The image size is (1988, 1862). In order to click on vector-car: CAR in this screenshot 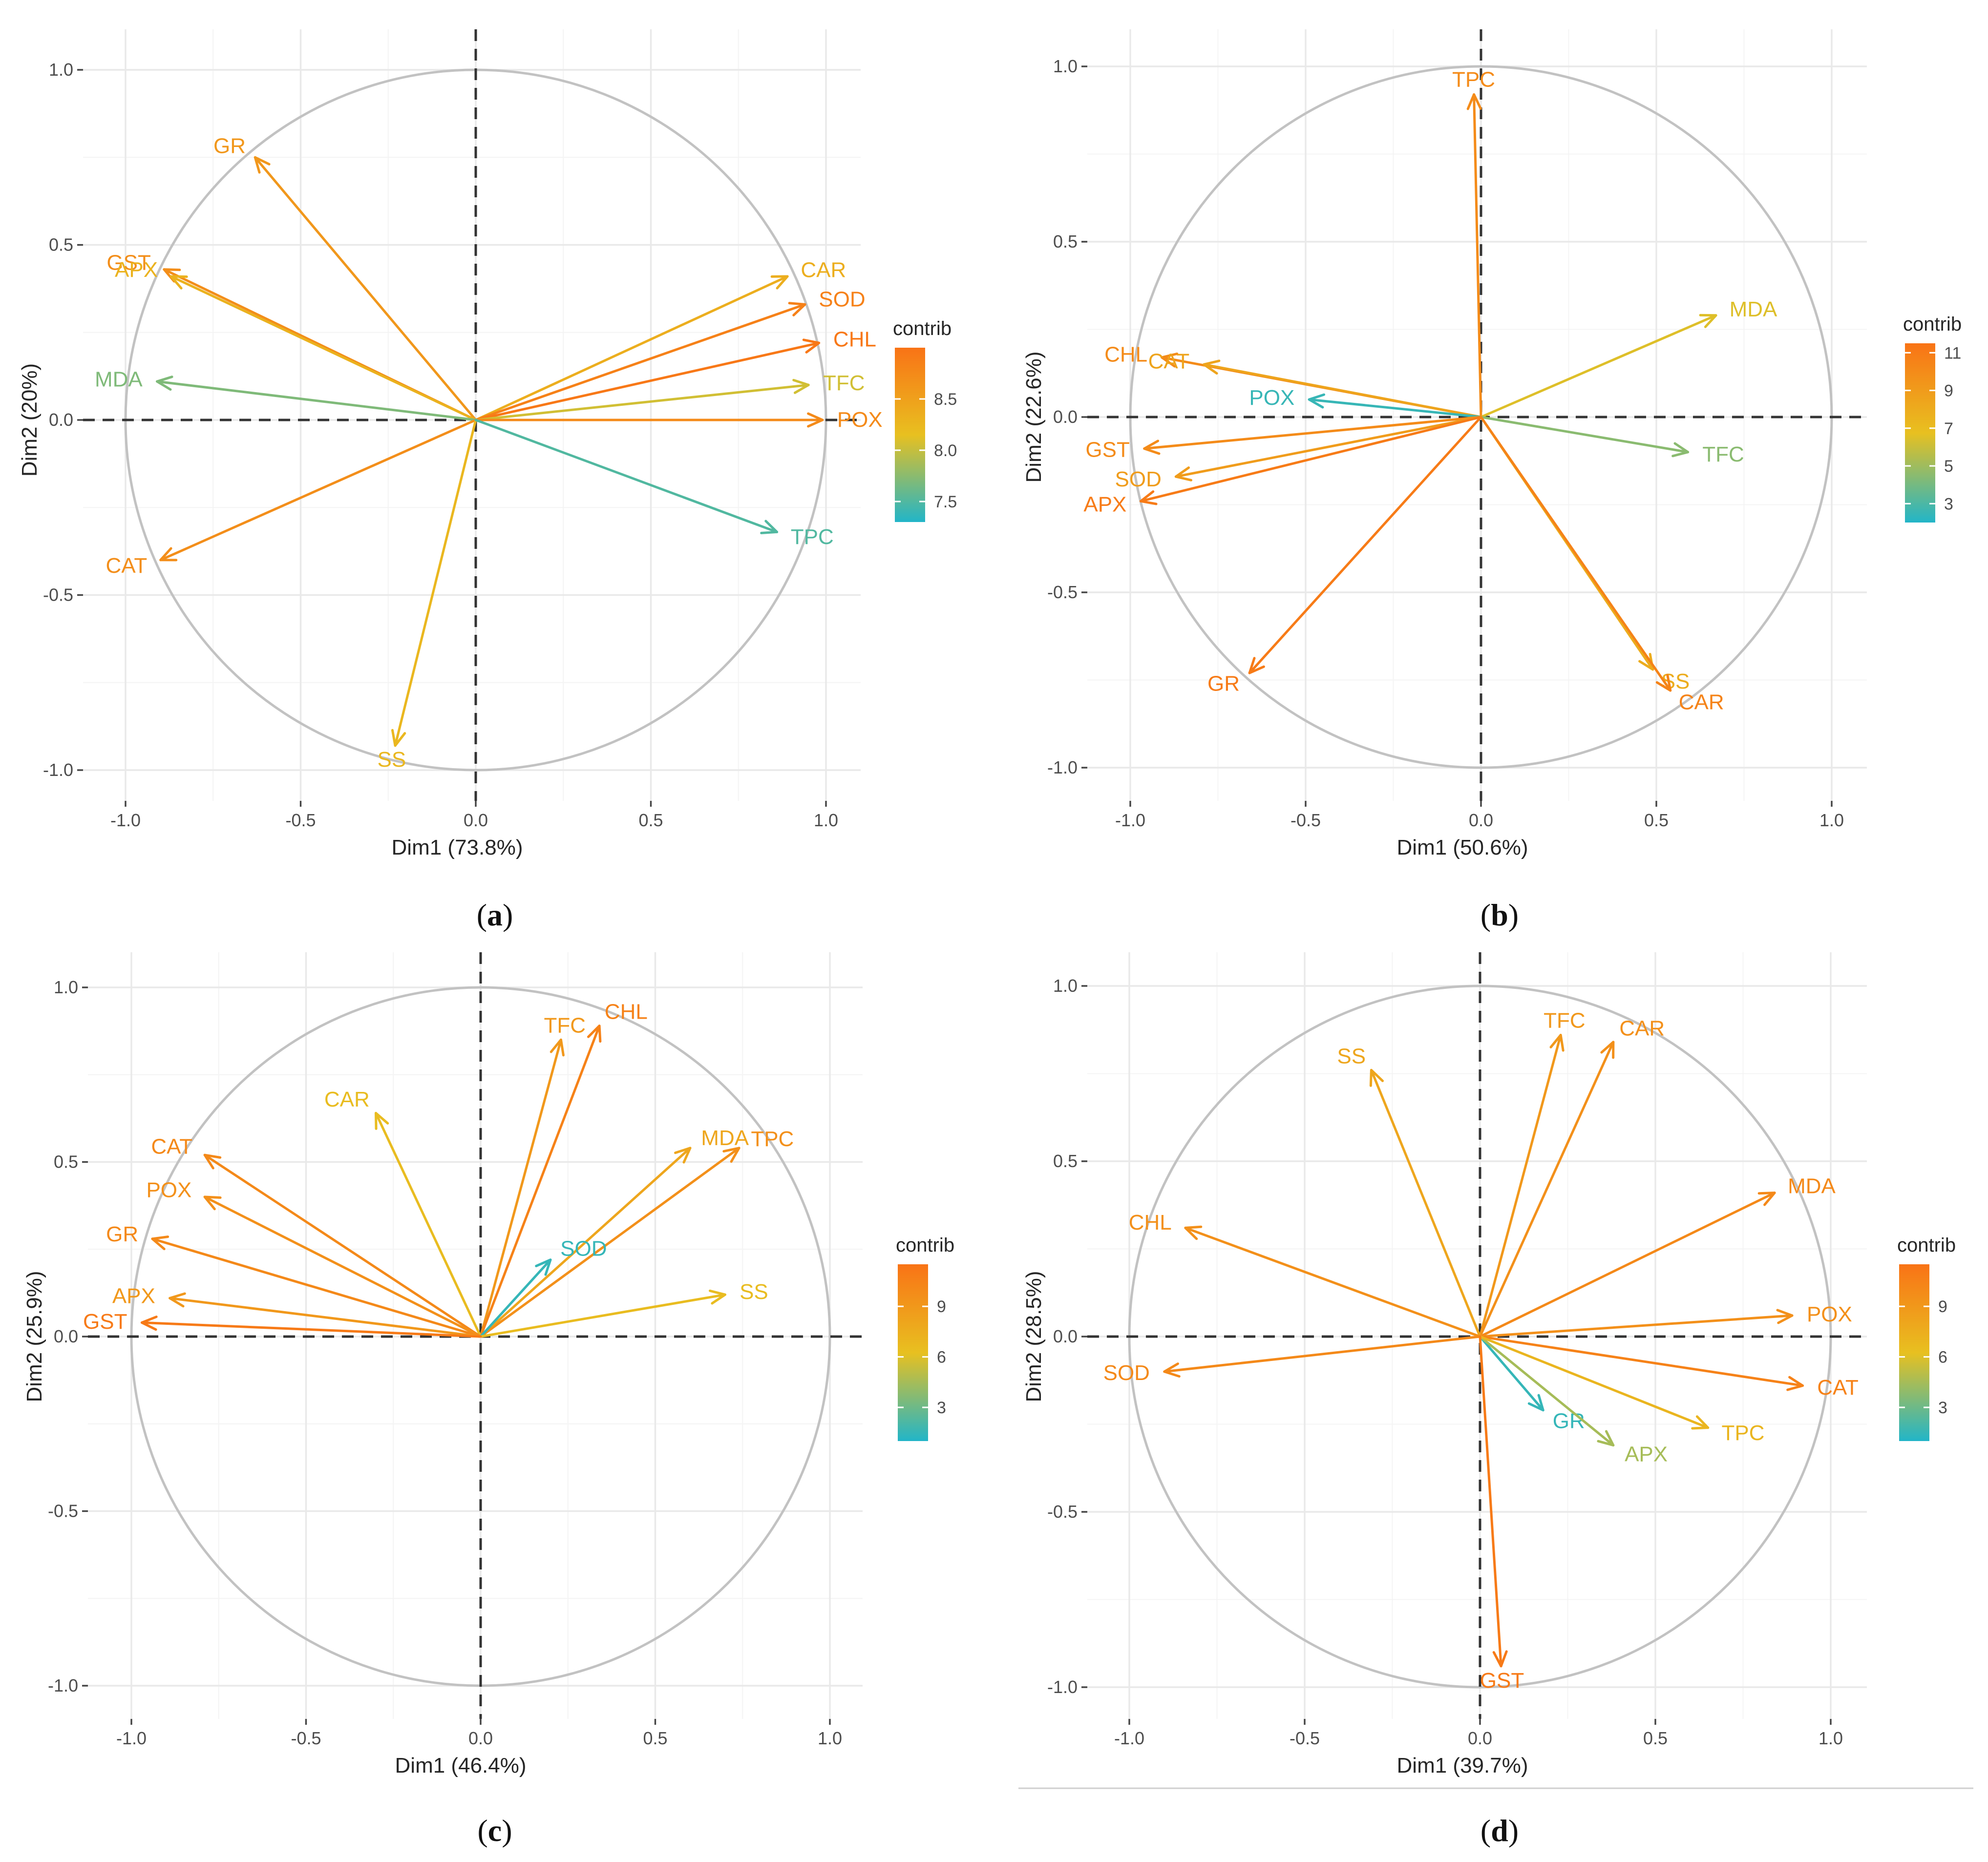, I will do `click(403, 1213)`.